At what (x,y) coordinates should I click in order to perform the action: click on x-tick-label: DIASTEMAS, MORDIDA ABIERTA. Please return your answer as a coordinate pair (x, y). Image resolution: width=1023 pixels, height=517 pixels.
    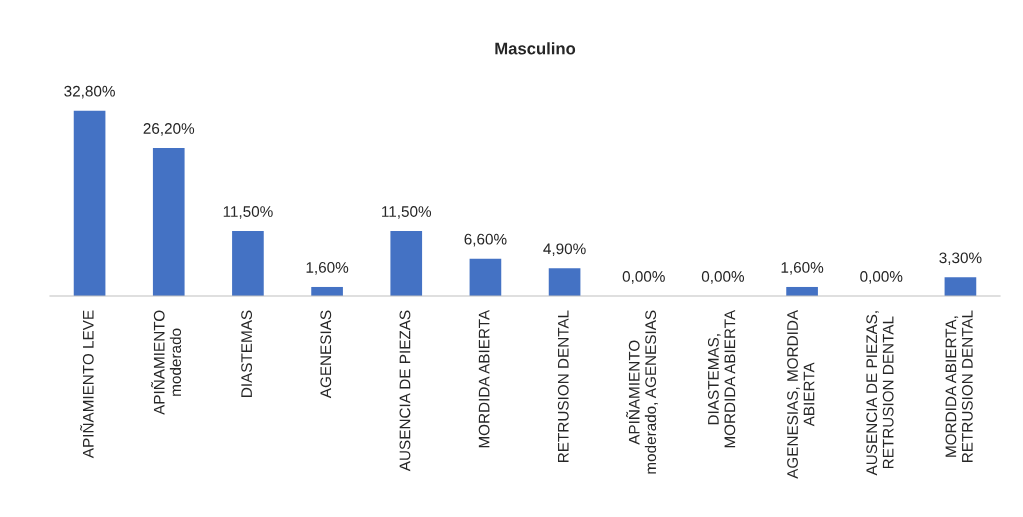
    Looking at the image, I should click on (721, 378).